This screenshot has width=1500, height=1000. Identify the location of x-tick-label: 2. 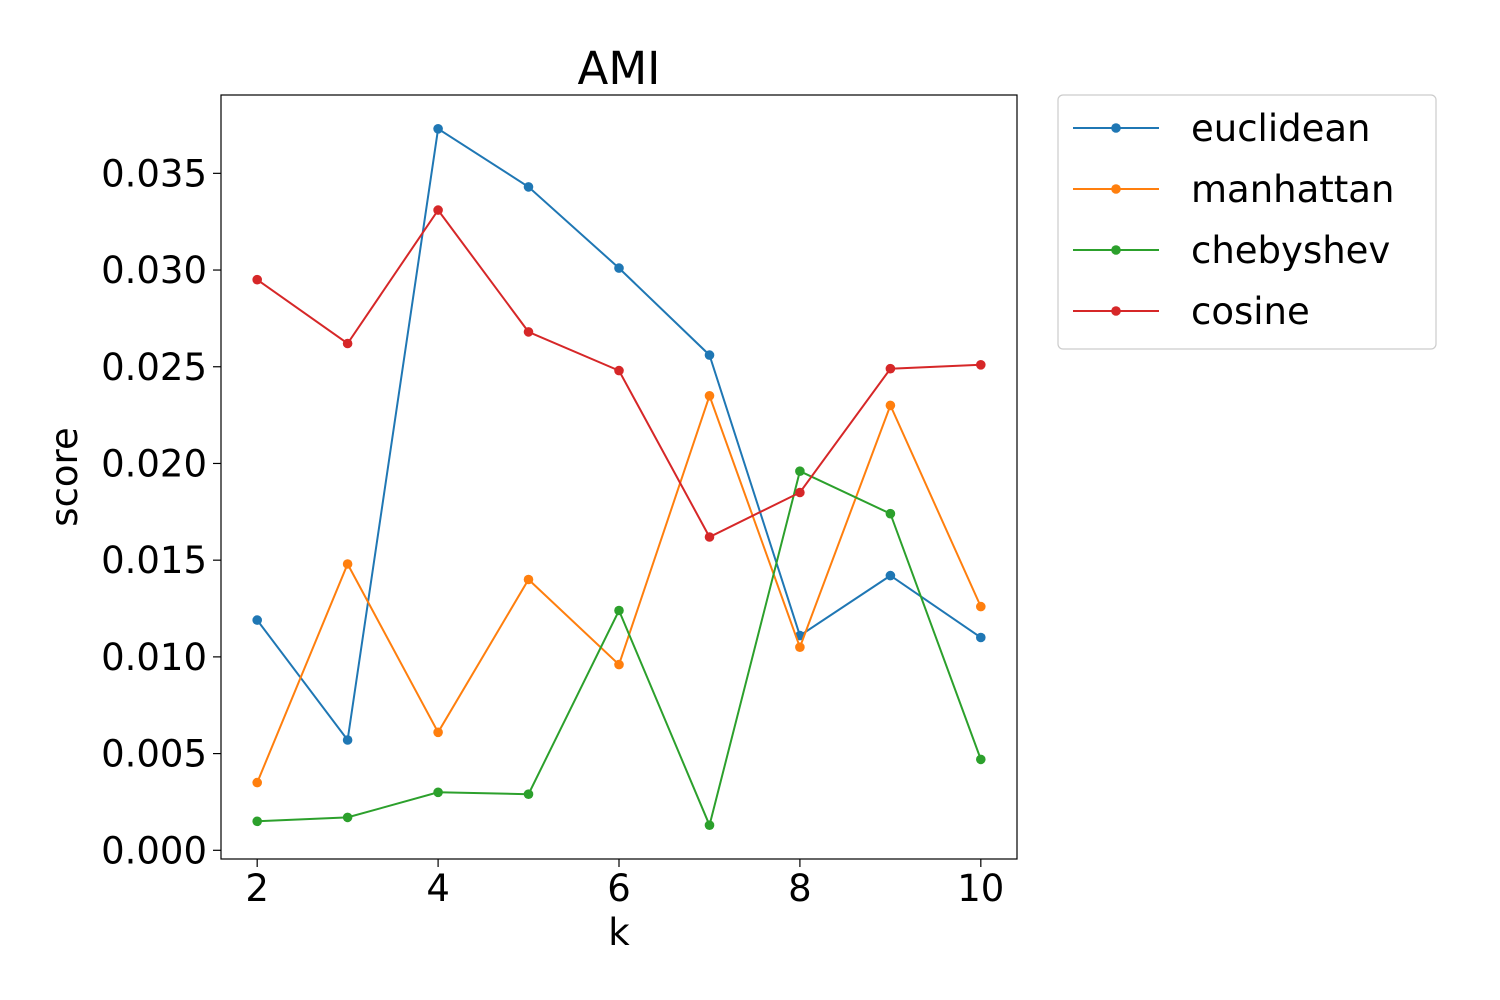
(257, 888).